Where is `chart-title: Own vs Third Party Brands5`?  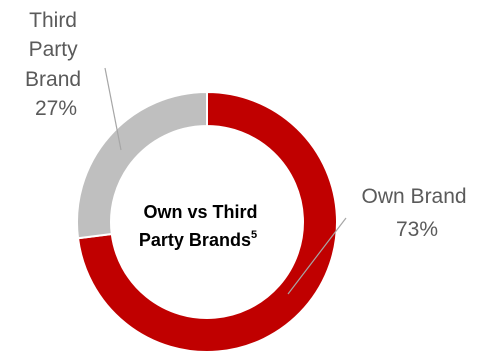
chart-title: Own vs Third Party Brands5 is located at coordinates (201, 226).